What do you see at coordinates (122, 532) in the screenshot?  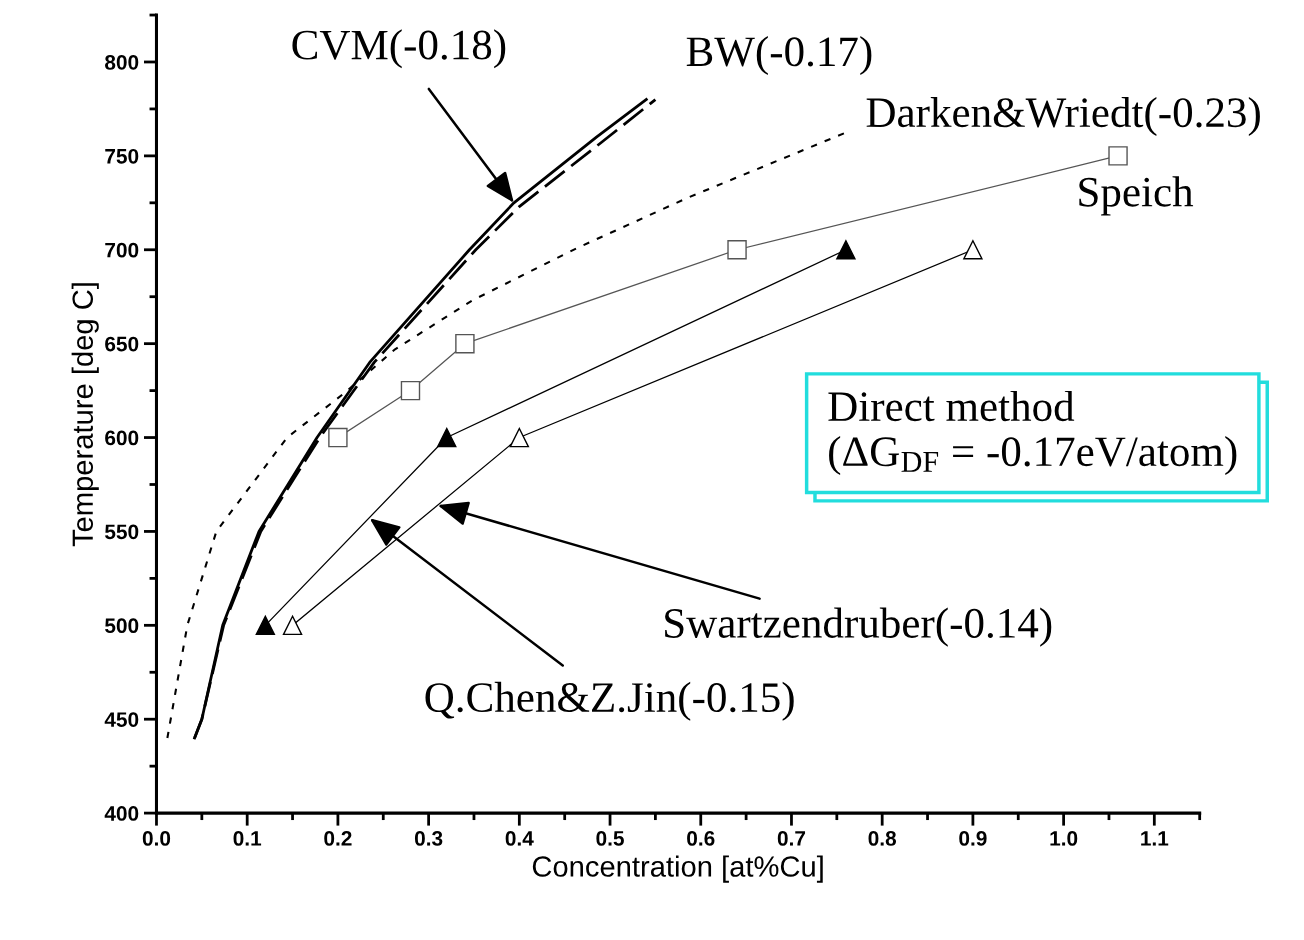 I see `y-tick-label: 550` at bounding box center [122, 532].